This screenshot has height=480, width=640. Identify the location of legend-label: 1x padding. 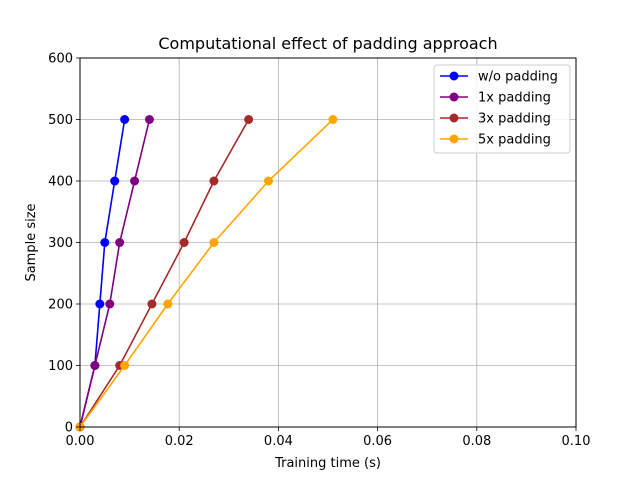
(514, 98).